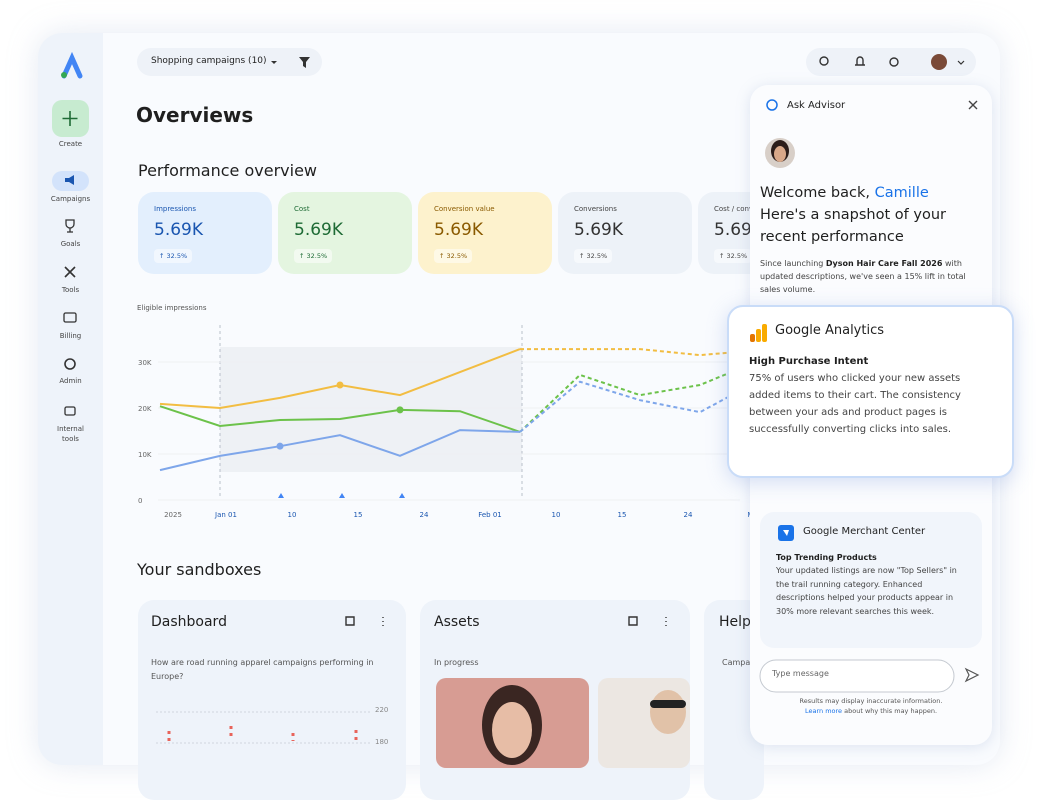 The width and height of the screenshot is (1040, 805). What do you see at coordinates (735, 622) in the screenshot?
I see `card-title: Help` at bounding box center [735, 622].